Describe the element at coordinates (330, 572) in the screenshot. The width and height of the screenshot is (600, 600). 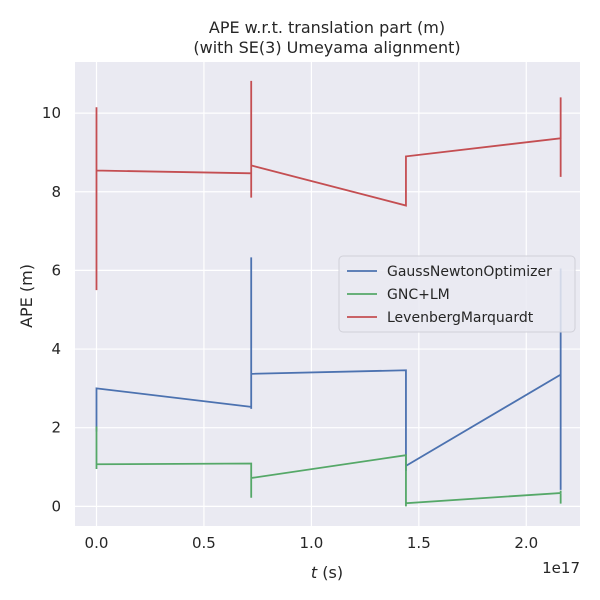
I see `x-axis-label-unit: (s)` at that location.